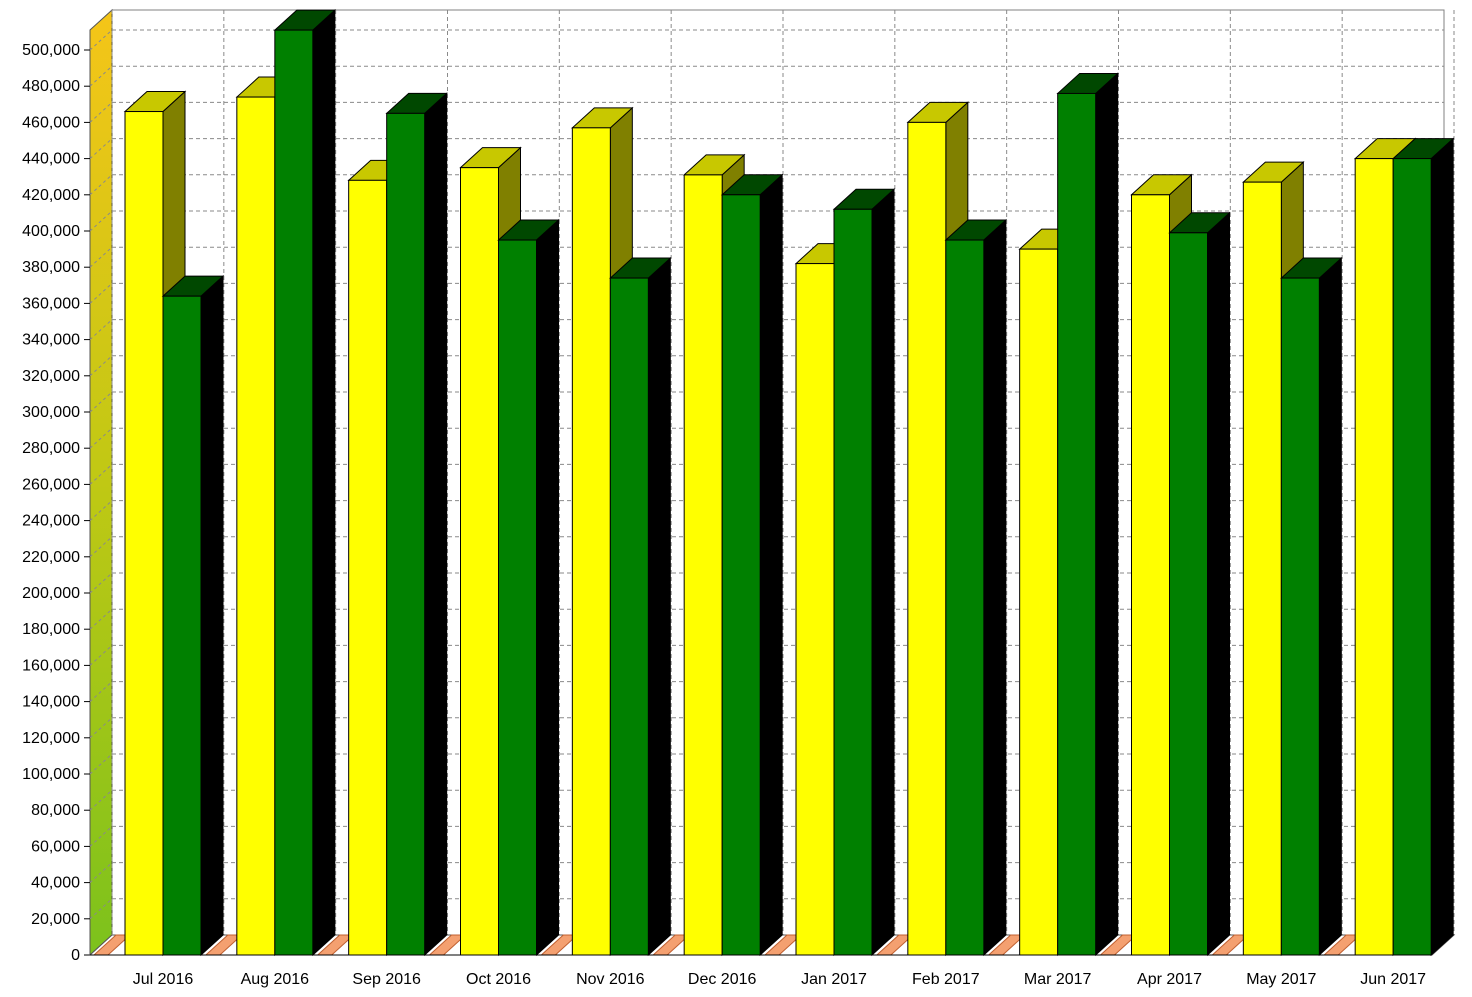 This screenshot has width=1472, height=997. I want to click on x-tick-label: Jan 2017, so click(834, 979).